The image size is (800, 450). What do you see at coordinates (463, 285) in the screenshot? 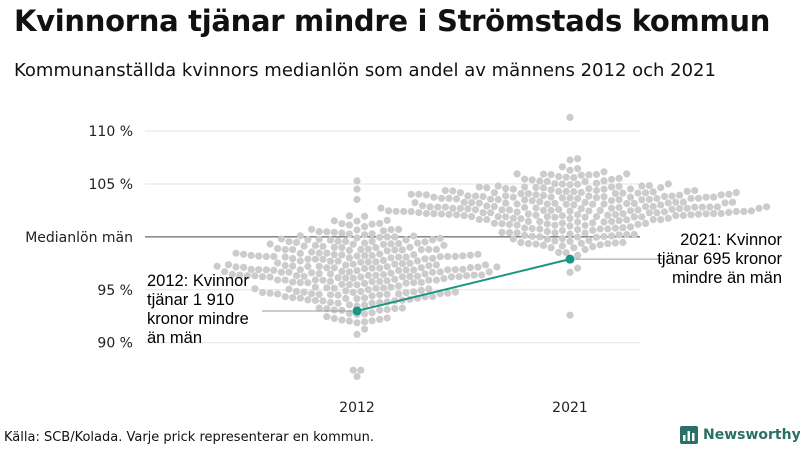
I see `highlight-line` at bounding box center [463, 285].